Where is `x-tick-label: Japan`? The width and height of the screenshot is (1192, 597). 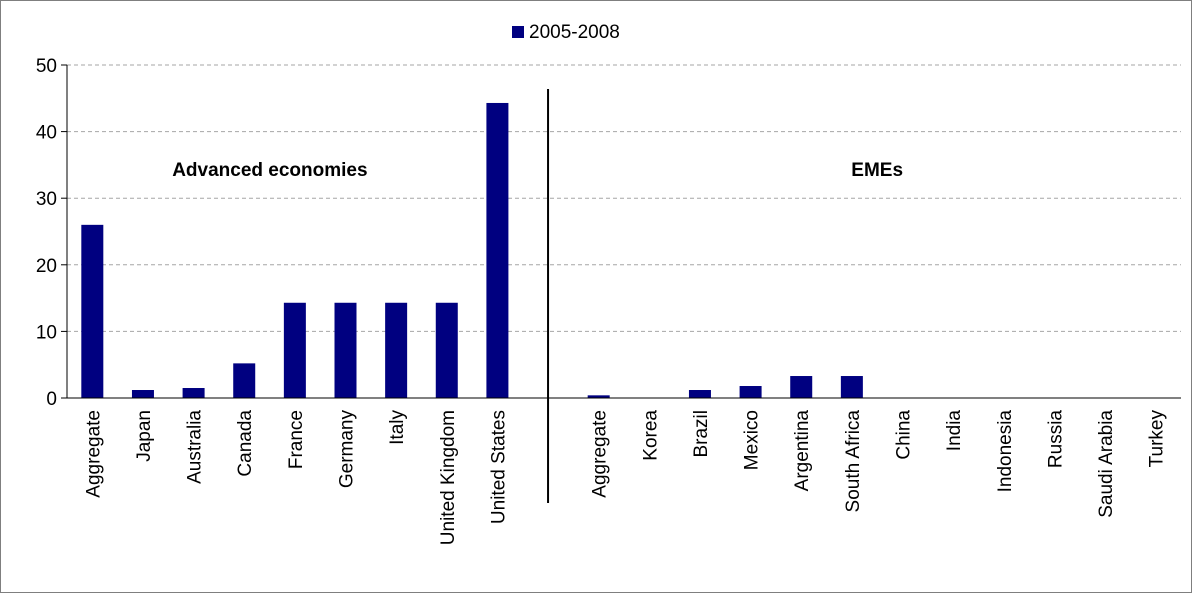 x-tick-label: Japan is located at coordinates (144, 436).